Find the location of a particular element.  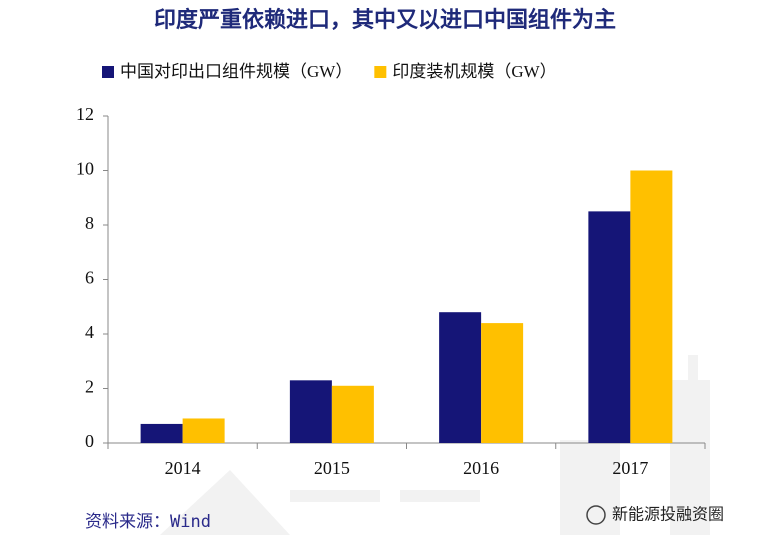

x-tick-label: 2014 is located at coordinates (183, 468).